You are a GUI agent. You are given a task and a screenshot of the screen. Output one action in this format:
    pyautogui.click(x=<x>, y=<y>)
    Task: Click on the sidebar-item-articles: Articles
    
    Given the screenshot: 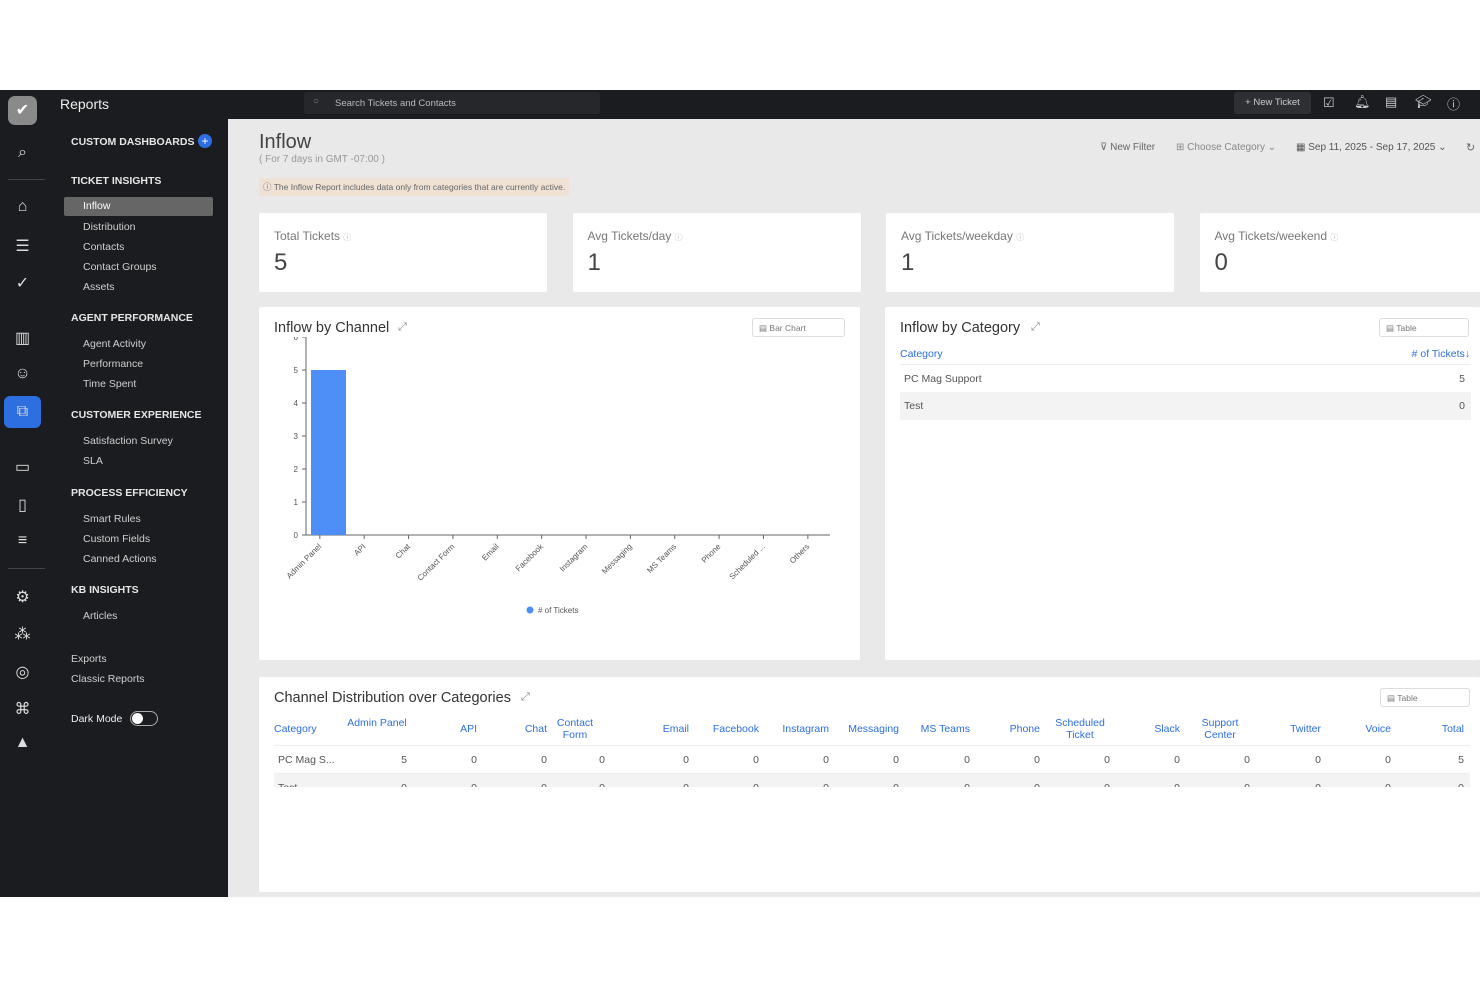 What is the action you would take?
    pyautogui.click(x=100, y=616)
    